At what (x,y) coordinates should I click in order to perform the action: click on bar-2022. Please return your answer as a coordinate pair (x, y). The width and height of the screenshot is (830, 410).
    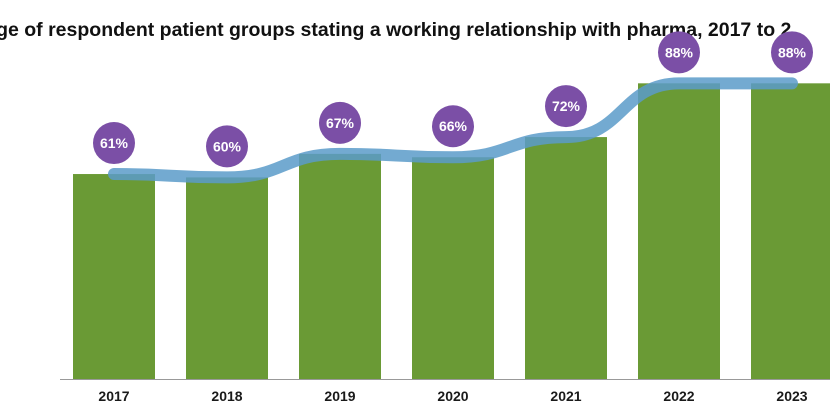
    Looking at the image, I should click on (679, 231).